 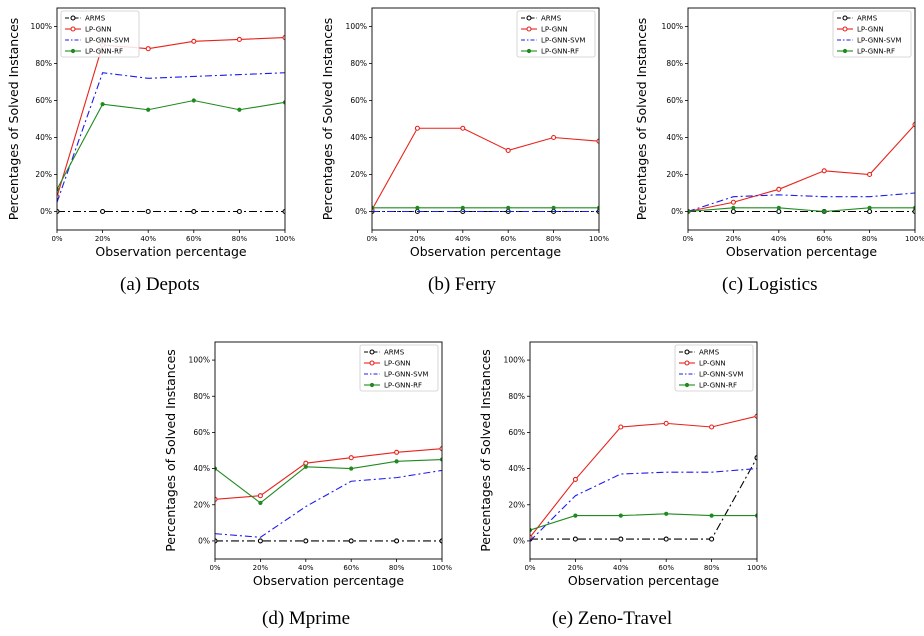 What do you see at coordinates (201, 468) in the screenshot?
I see `y-tick-label: 40%` at bounding box center [201, 468].